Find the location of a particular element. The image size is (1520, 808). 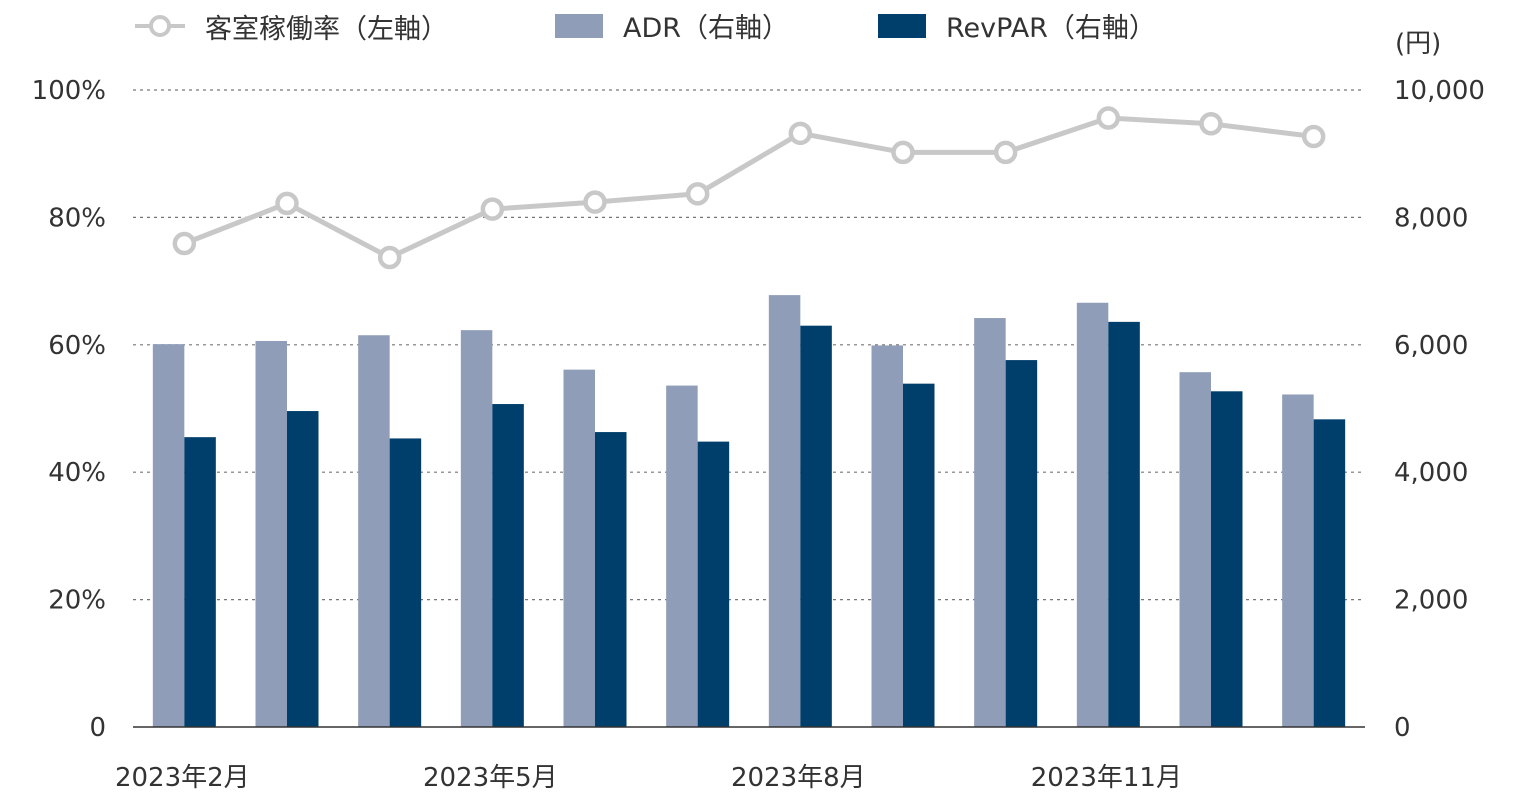

y-left-tick-label: 80% is located at coordinates (77, 218).